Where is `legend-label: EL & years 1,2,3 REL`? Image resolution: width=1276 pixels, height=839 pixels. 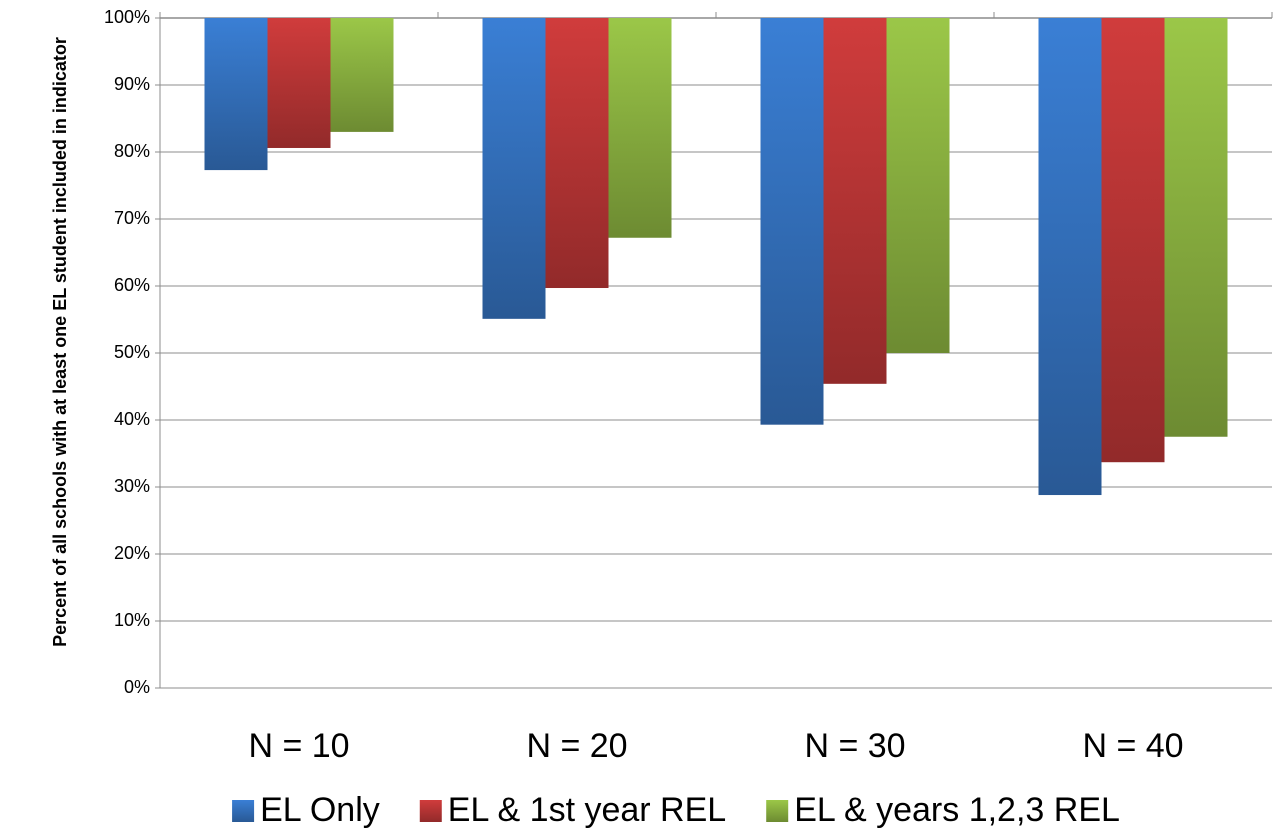
legend-label: EL & years 1,2,3 REL is located at coordinates (957, 810).